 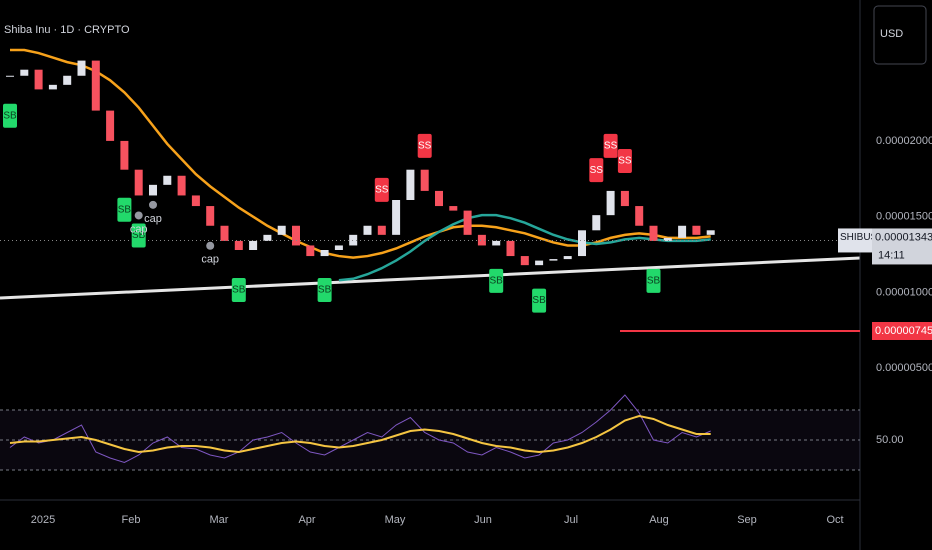 What do you see at coordinates (483, 520) in the screenshot?
I see `x-tick-label: Jun` at bounding box center [483, 520].